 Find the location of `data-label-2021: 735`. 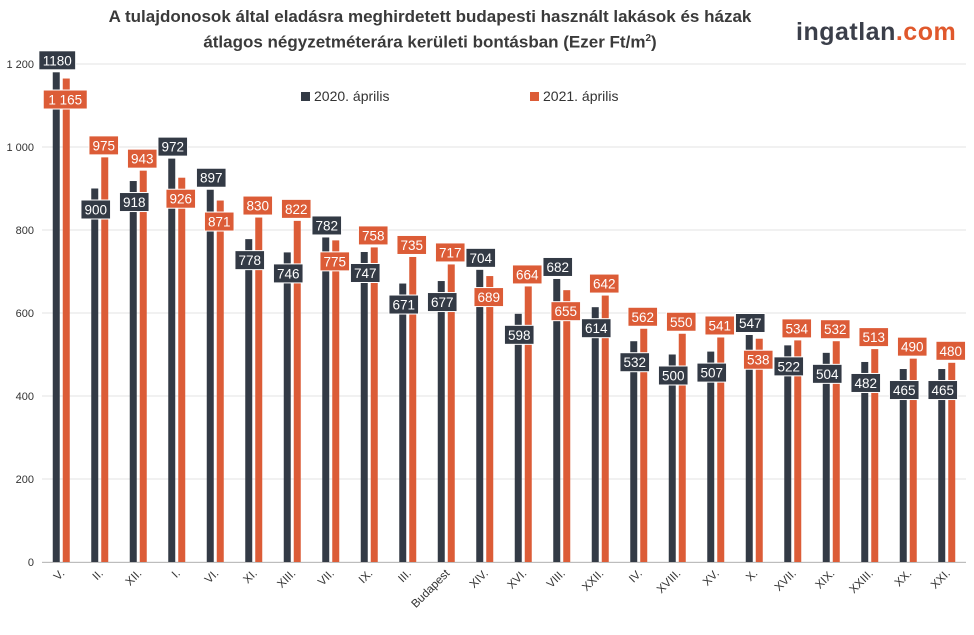

data-label-2021: 735 is located at coordinates (412, 244).